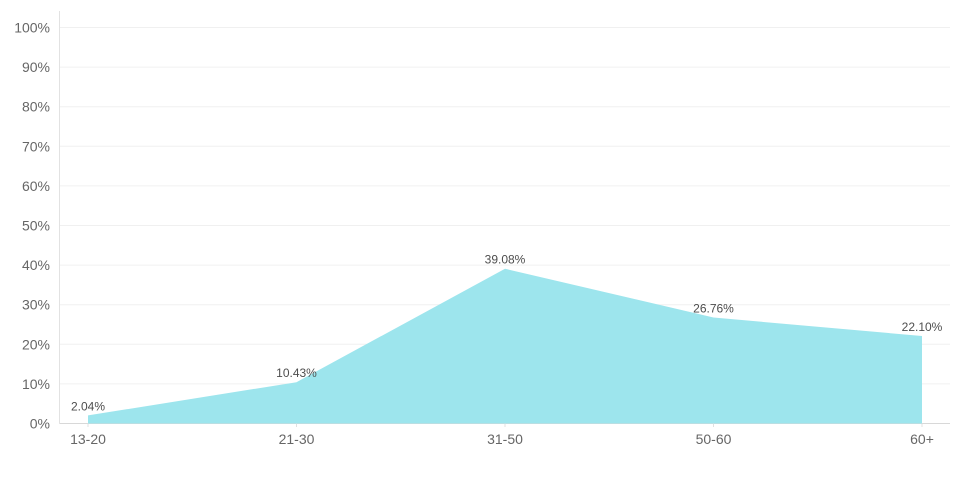 The width and height of the screenshot is (956, 500). What do you see at coordinates (36, 384) in the screenshot?
I see `y-axis-tick-label: 10%` at bounding box center [36, 384].